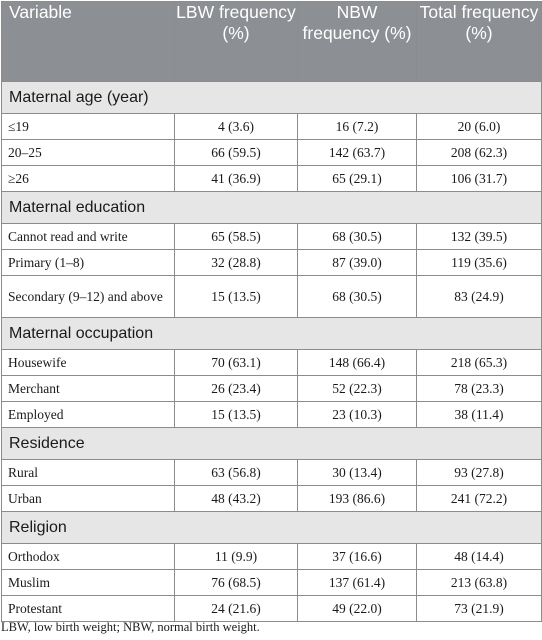  What do you see at coordinates (88, 608) in the screenshot?
I see `cell-label: Protestant` at bounding box center [88, 608].